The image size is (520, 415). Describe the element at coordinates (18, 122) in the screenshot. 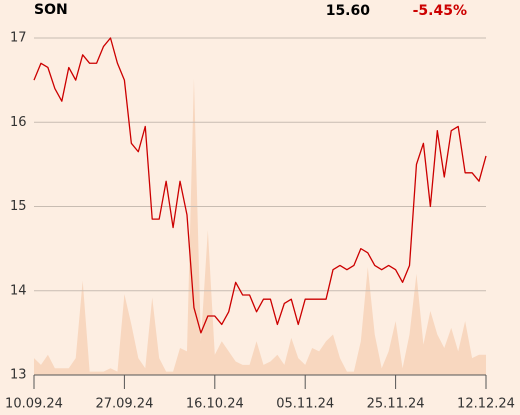

I see `y-tick-label: 16` at that location.